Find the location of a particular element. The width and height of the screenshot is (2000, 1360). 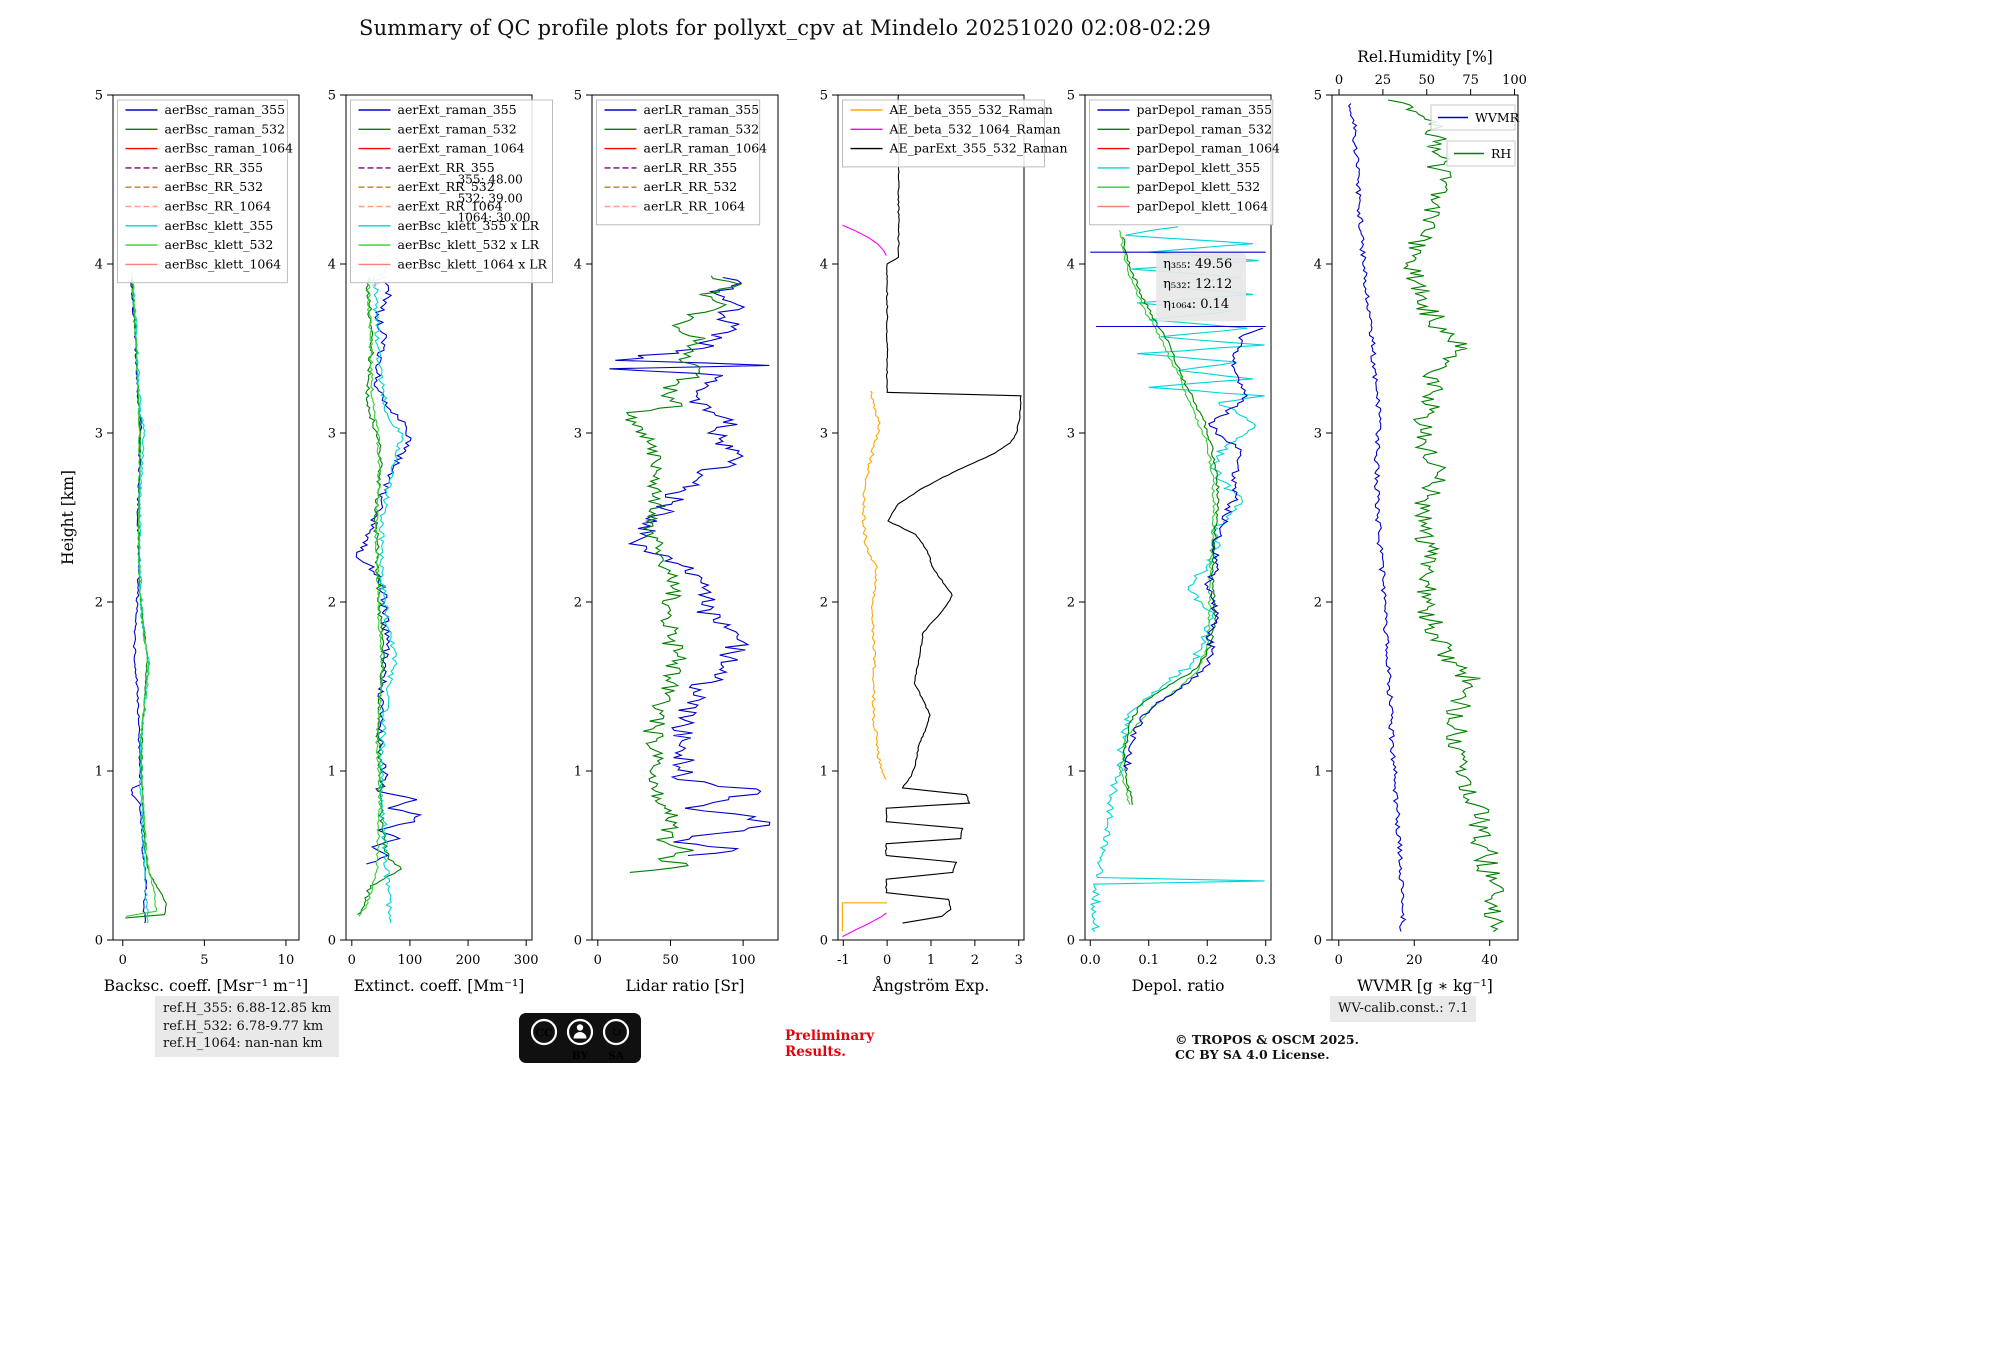

svg-text: parDepol_klett_1064 is located at coordinates (1203, 206).